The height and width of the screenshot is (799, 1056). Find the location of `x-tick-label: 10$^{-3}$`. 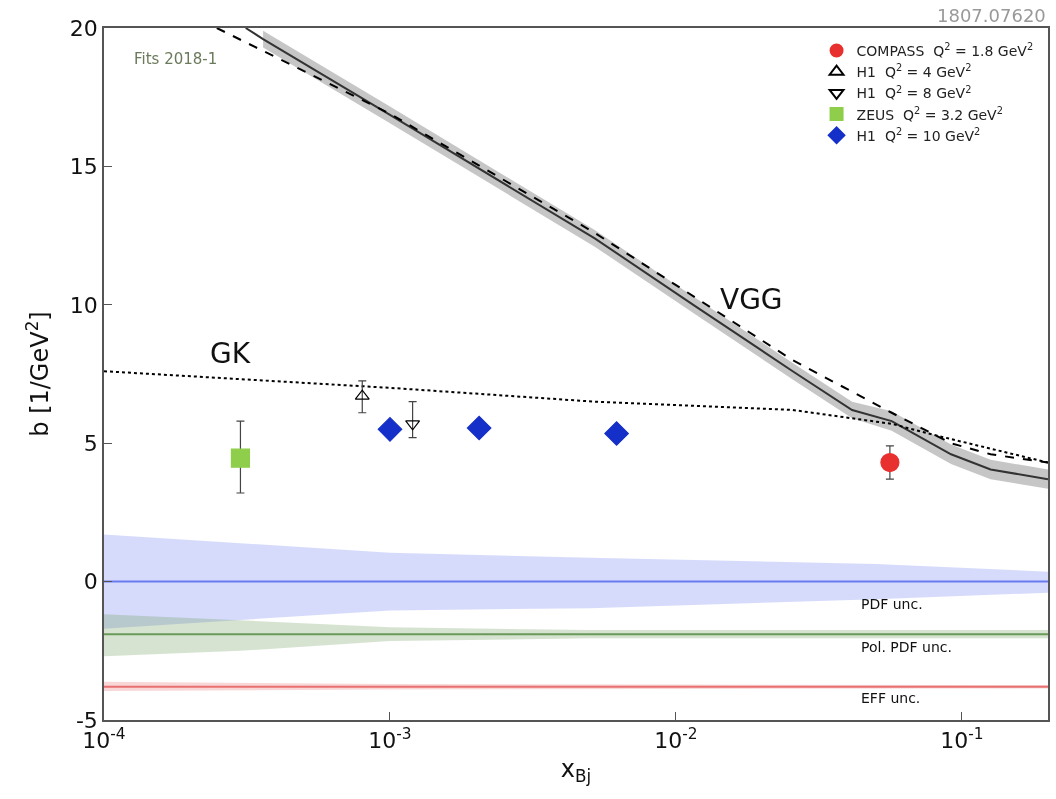

x-tick-label: 10$^{-3}$ is located at coordinates (390, 739).